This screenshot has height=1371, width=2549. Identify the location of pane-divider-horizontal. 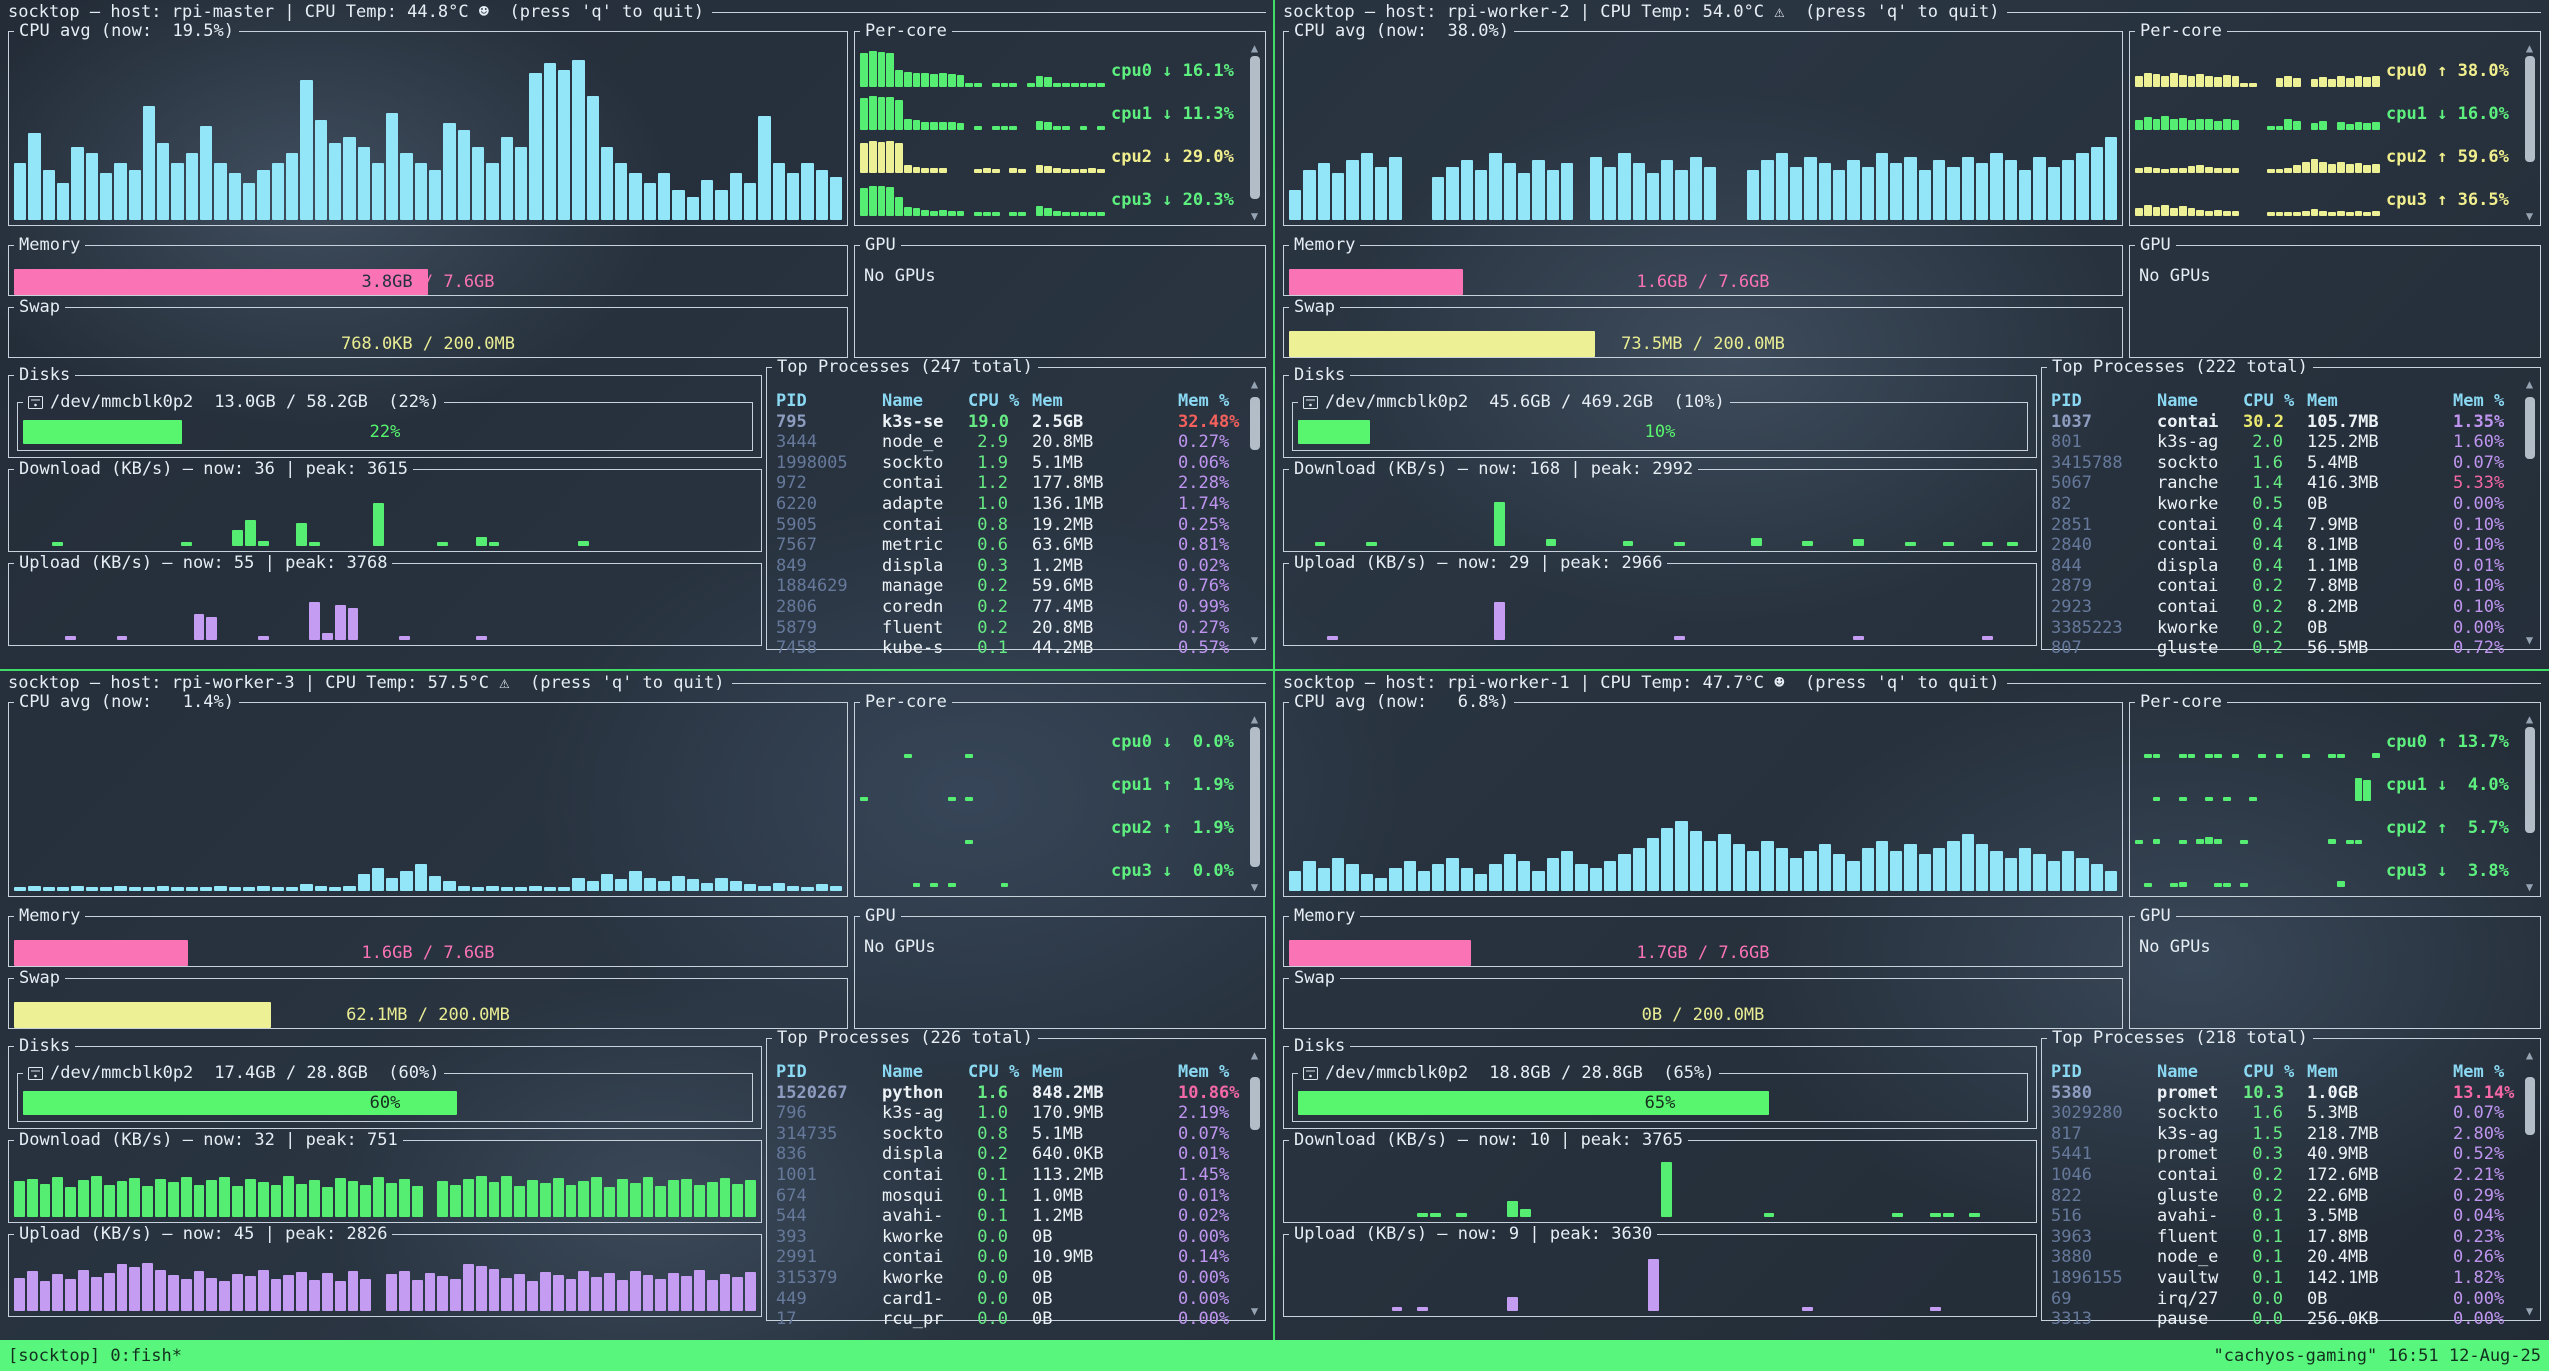
(1274, 670).